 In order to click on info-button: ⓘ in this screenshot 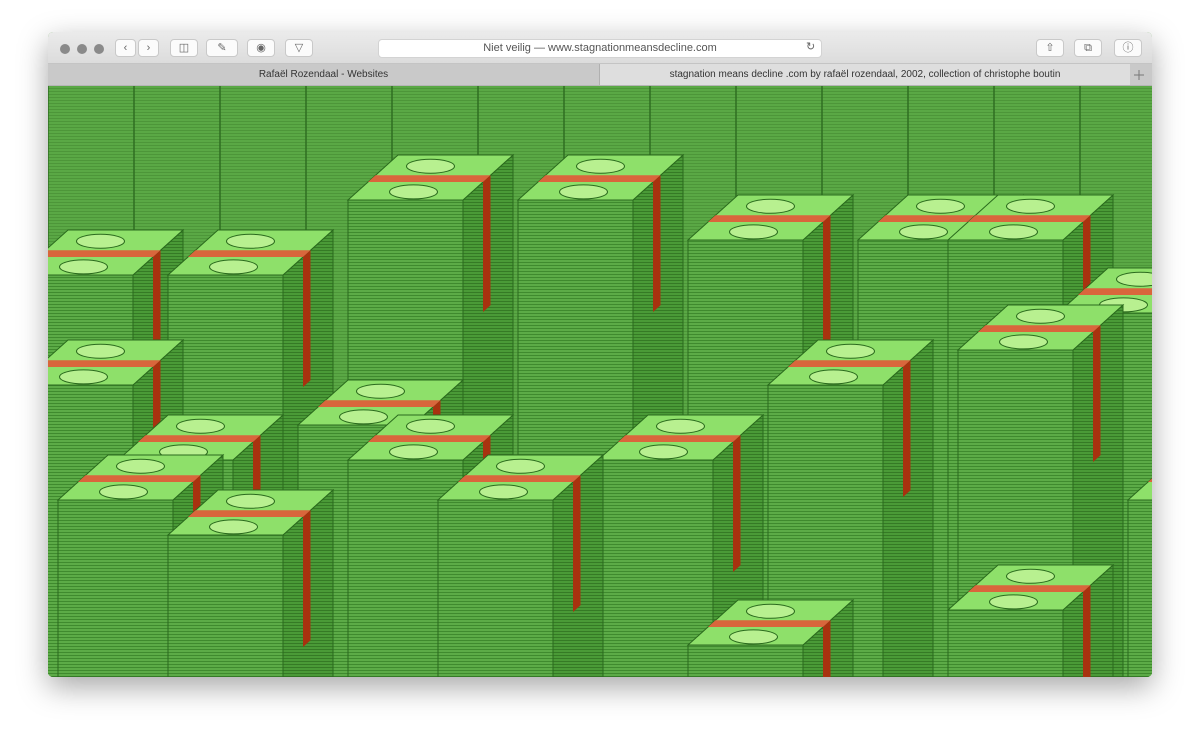, I will do `click(1128, 48)`.